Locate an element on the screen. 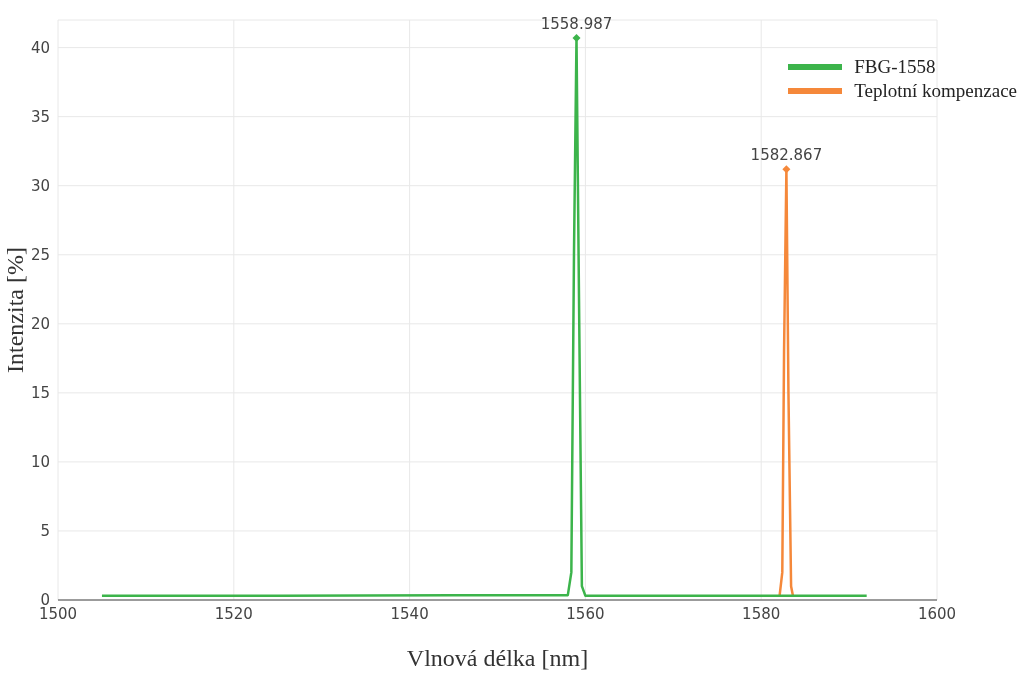 Image resolution: width=1019 pixels, height=675 pixels. x-tick-label: 1600 is located at coordinates (937, 613).